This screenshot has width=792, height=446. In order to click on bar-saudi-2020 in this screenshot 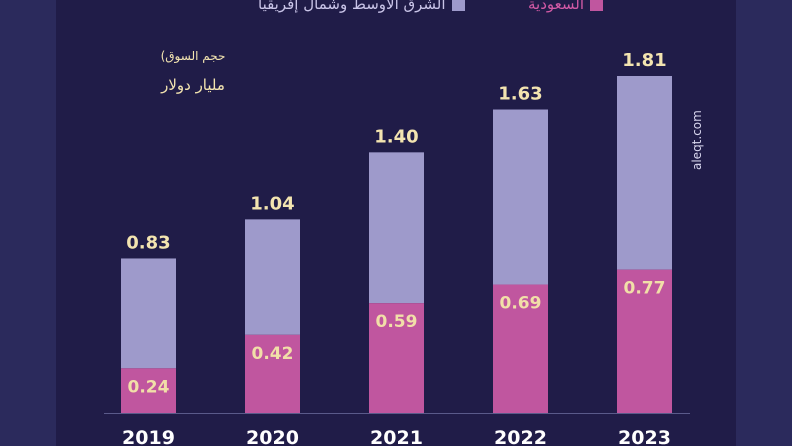, I will do `click(272, 373)`.